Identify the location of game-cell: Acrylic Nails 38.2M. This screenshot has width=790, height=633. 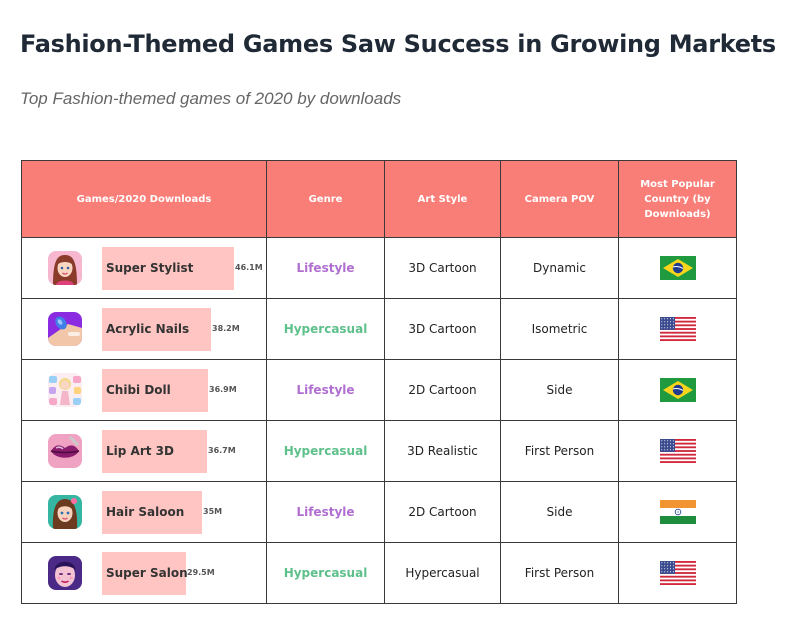
(144, 329).